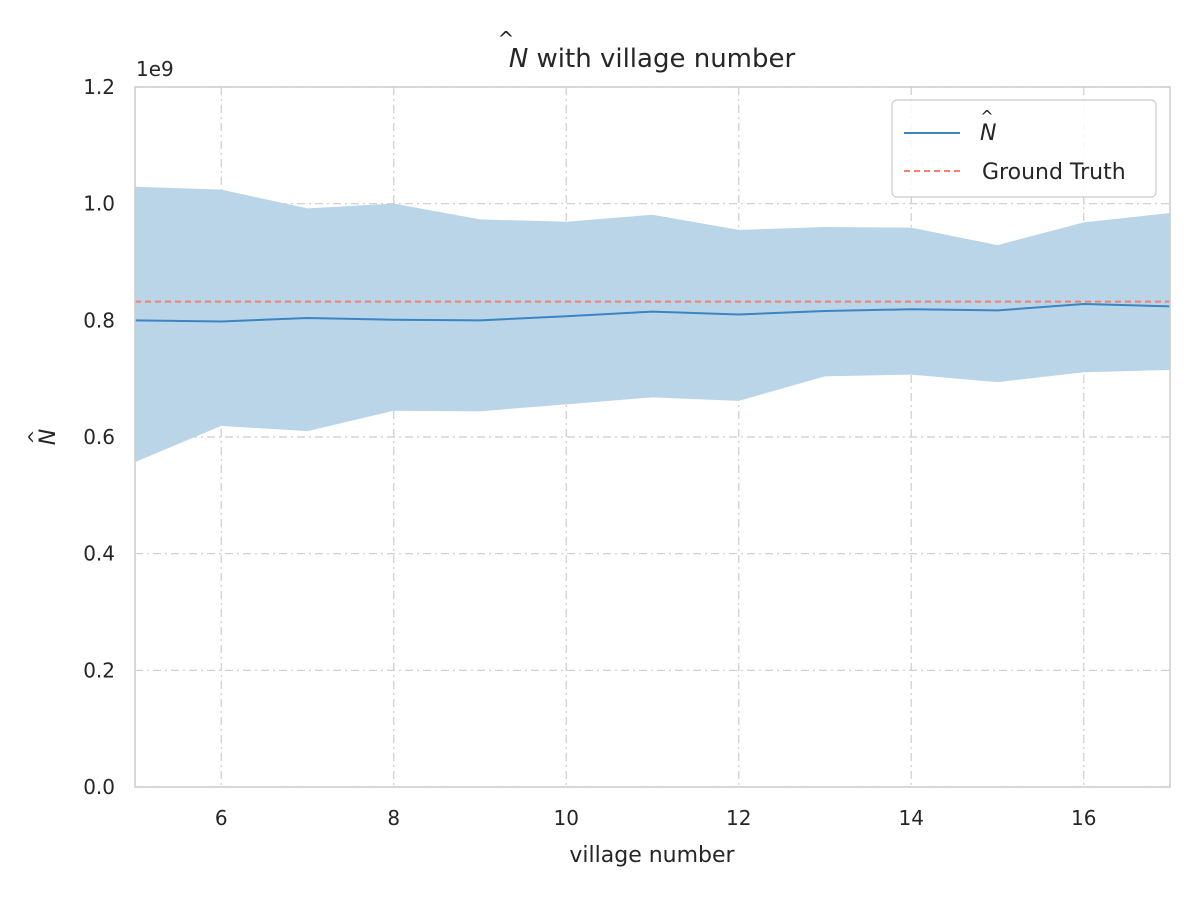 The image size is (1200, 900). I want to click on y-tick-label: 1.2, so click(99, 87).